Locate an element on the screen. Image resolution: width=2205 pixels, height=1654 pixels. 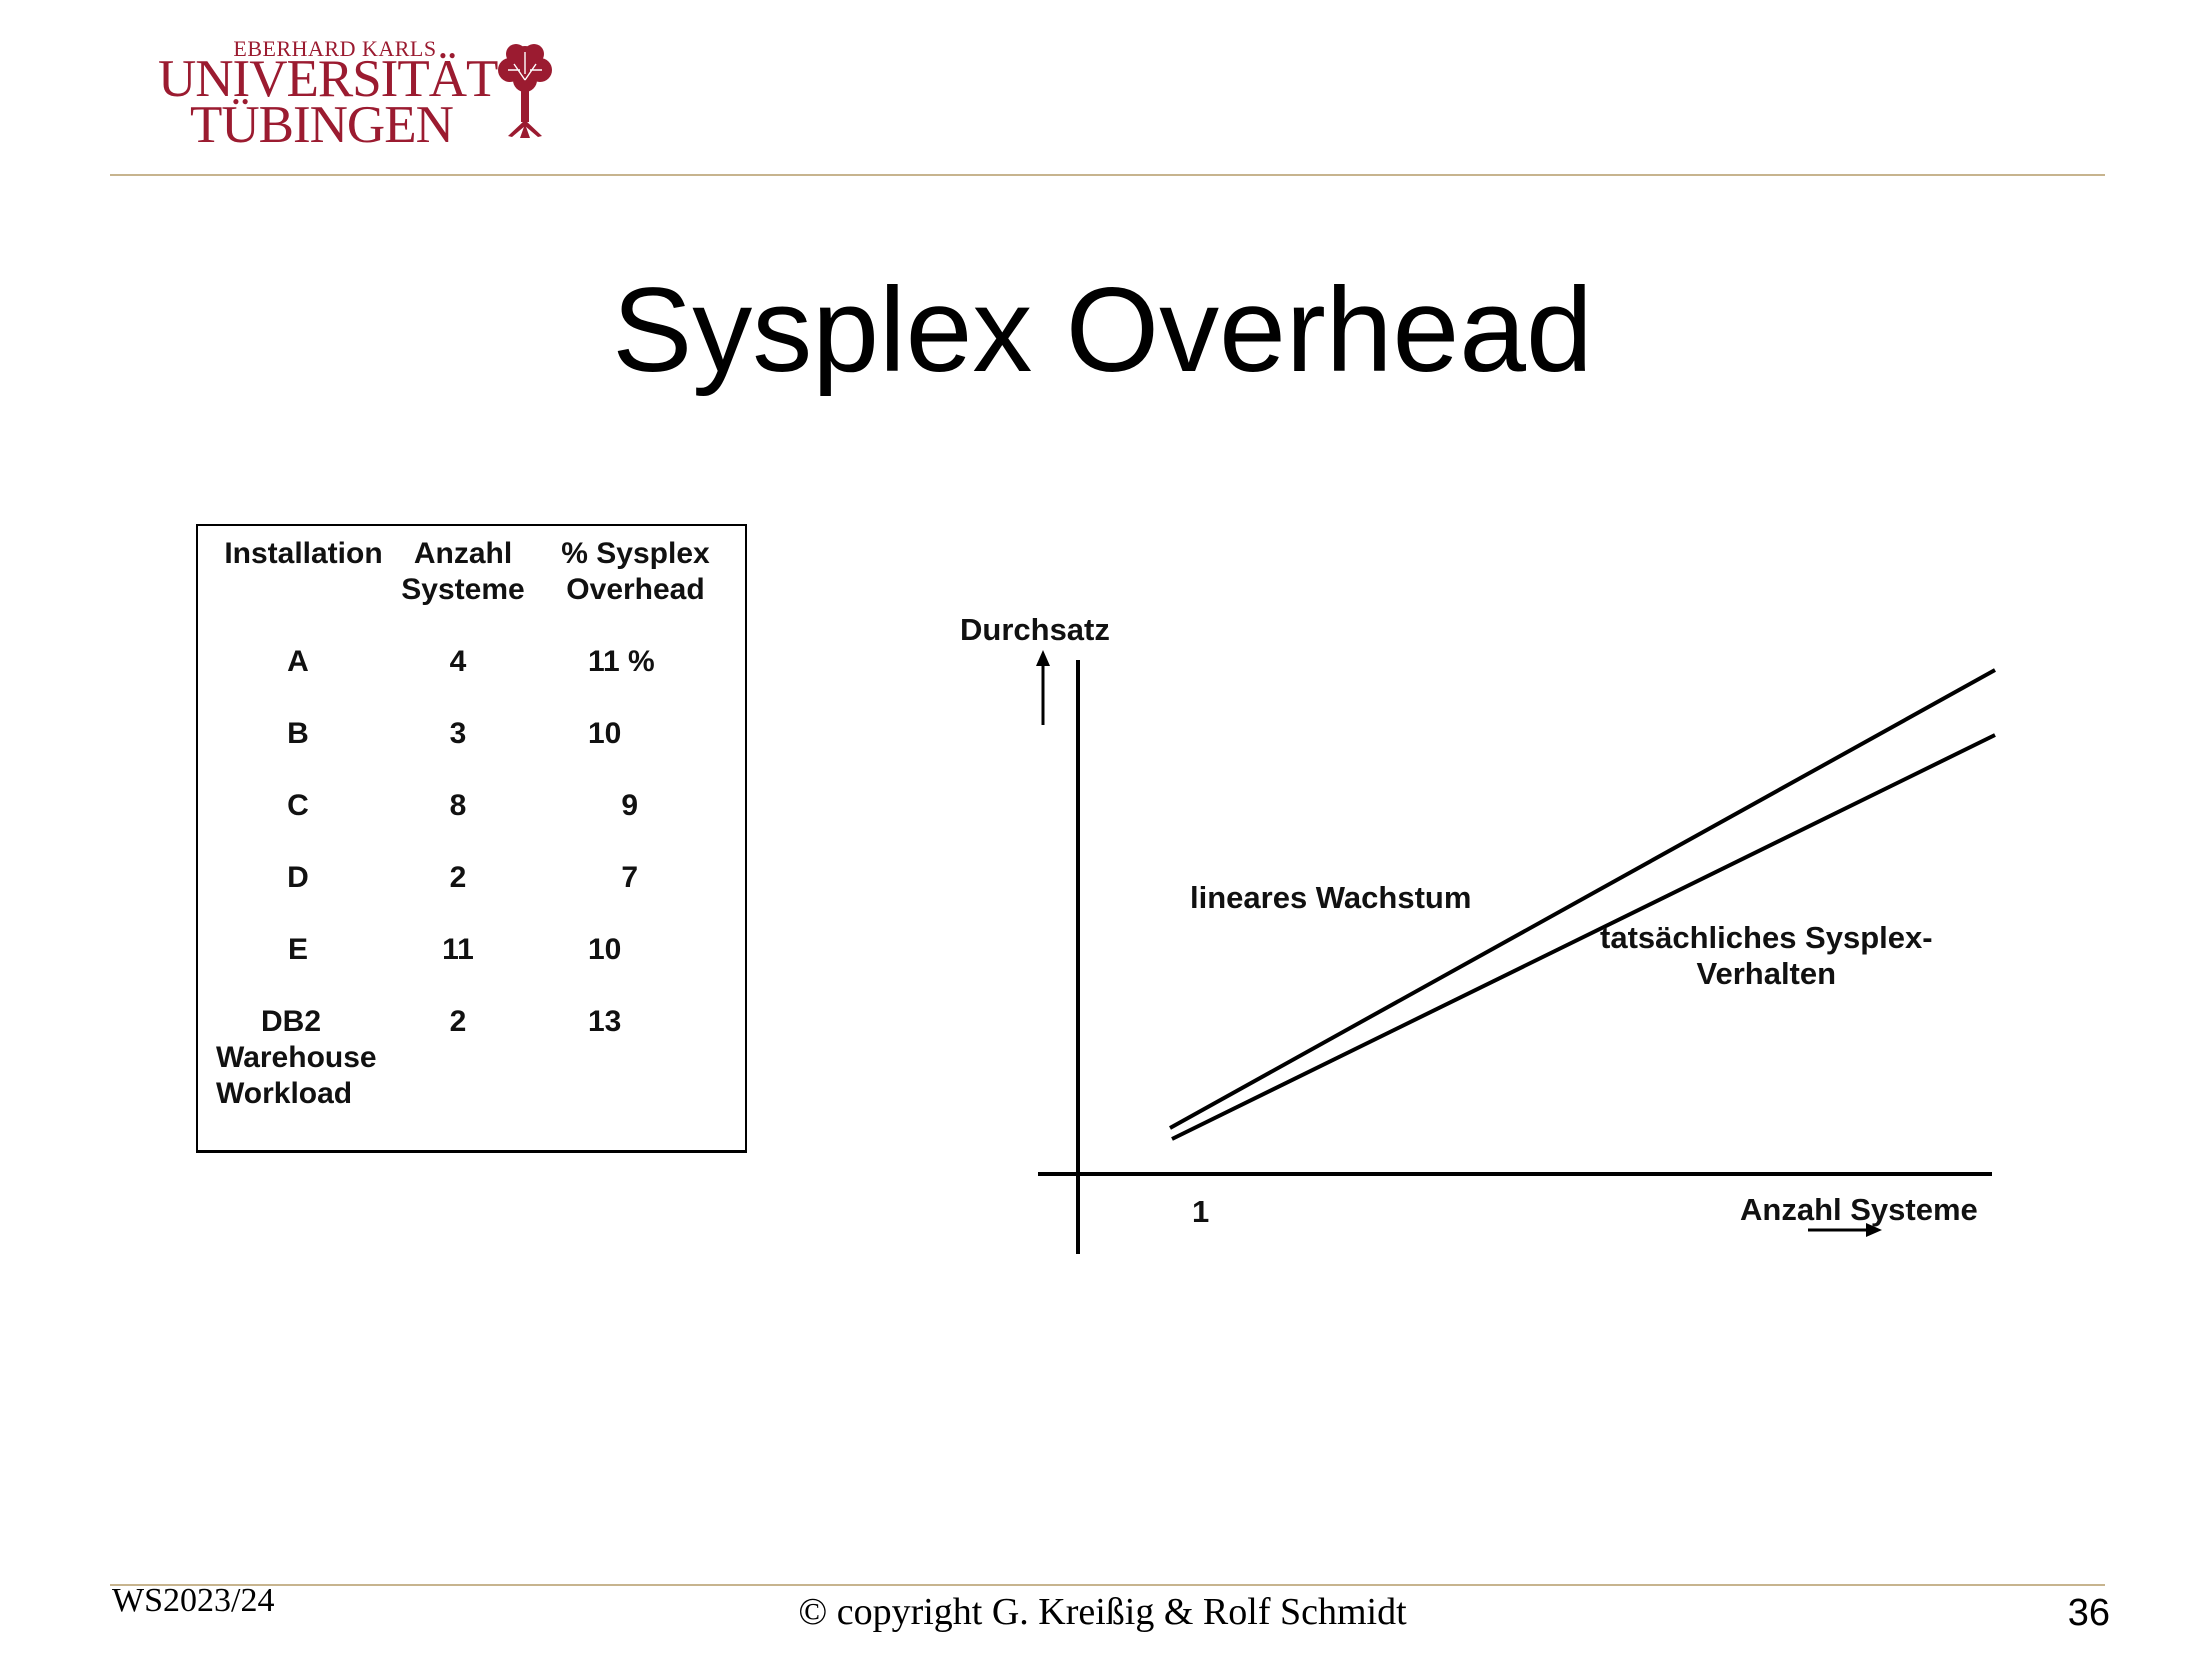
cell-installation-db2: DB2 Warehouse Workload is located at coordinates (296, 1057).